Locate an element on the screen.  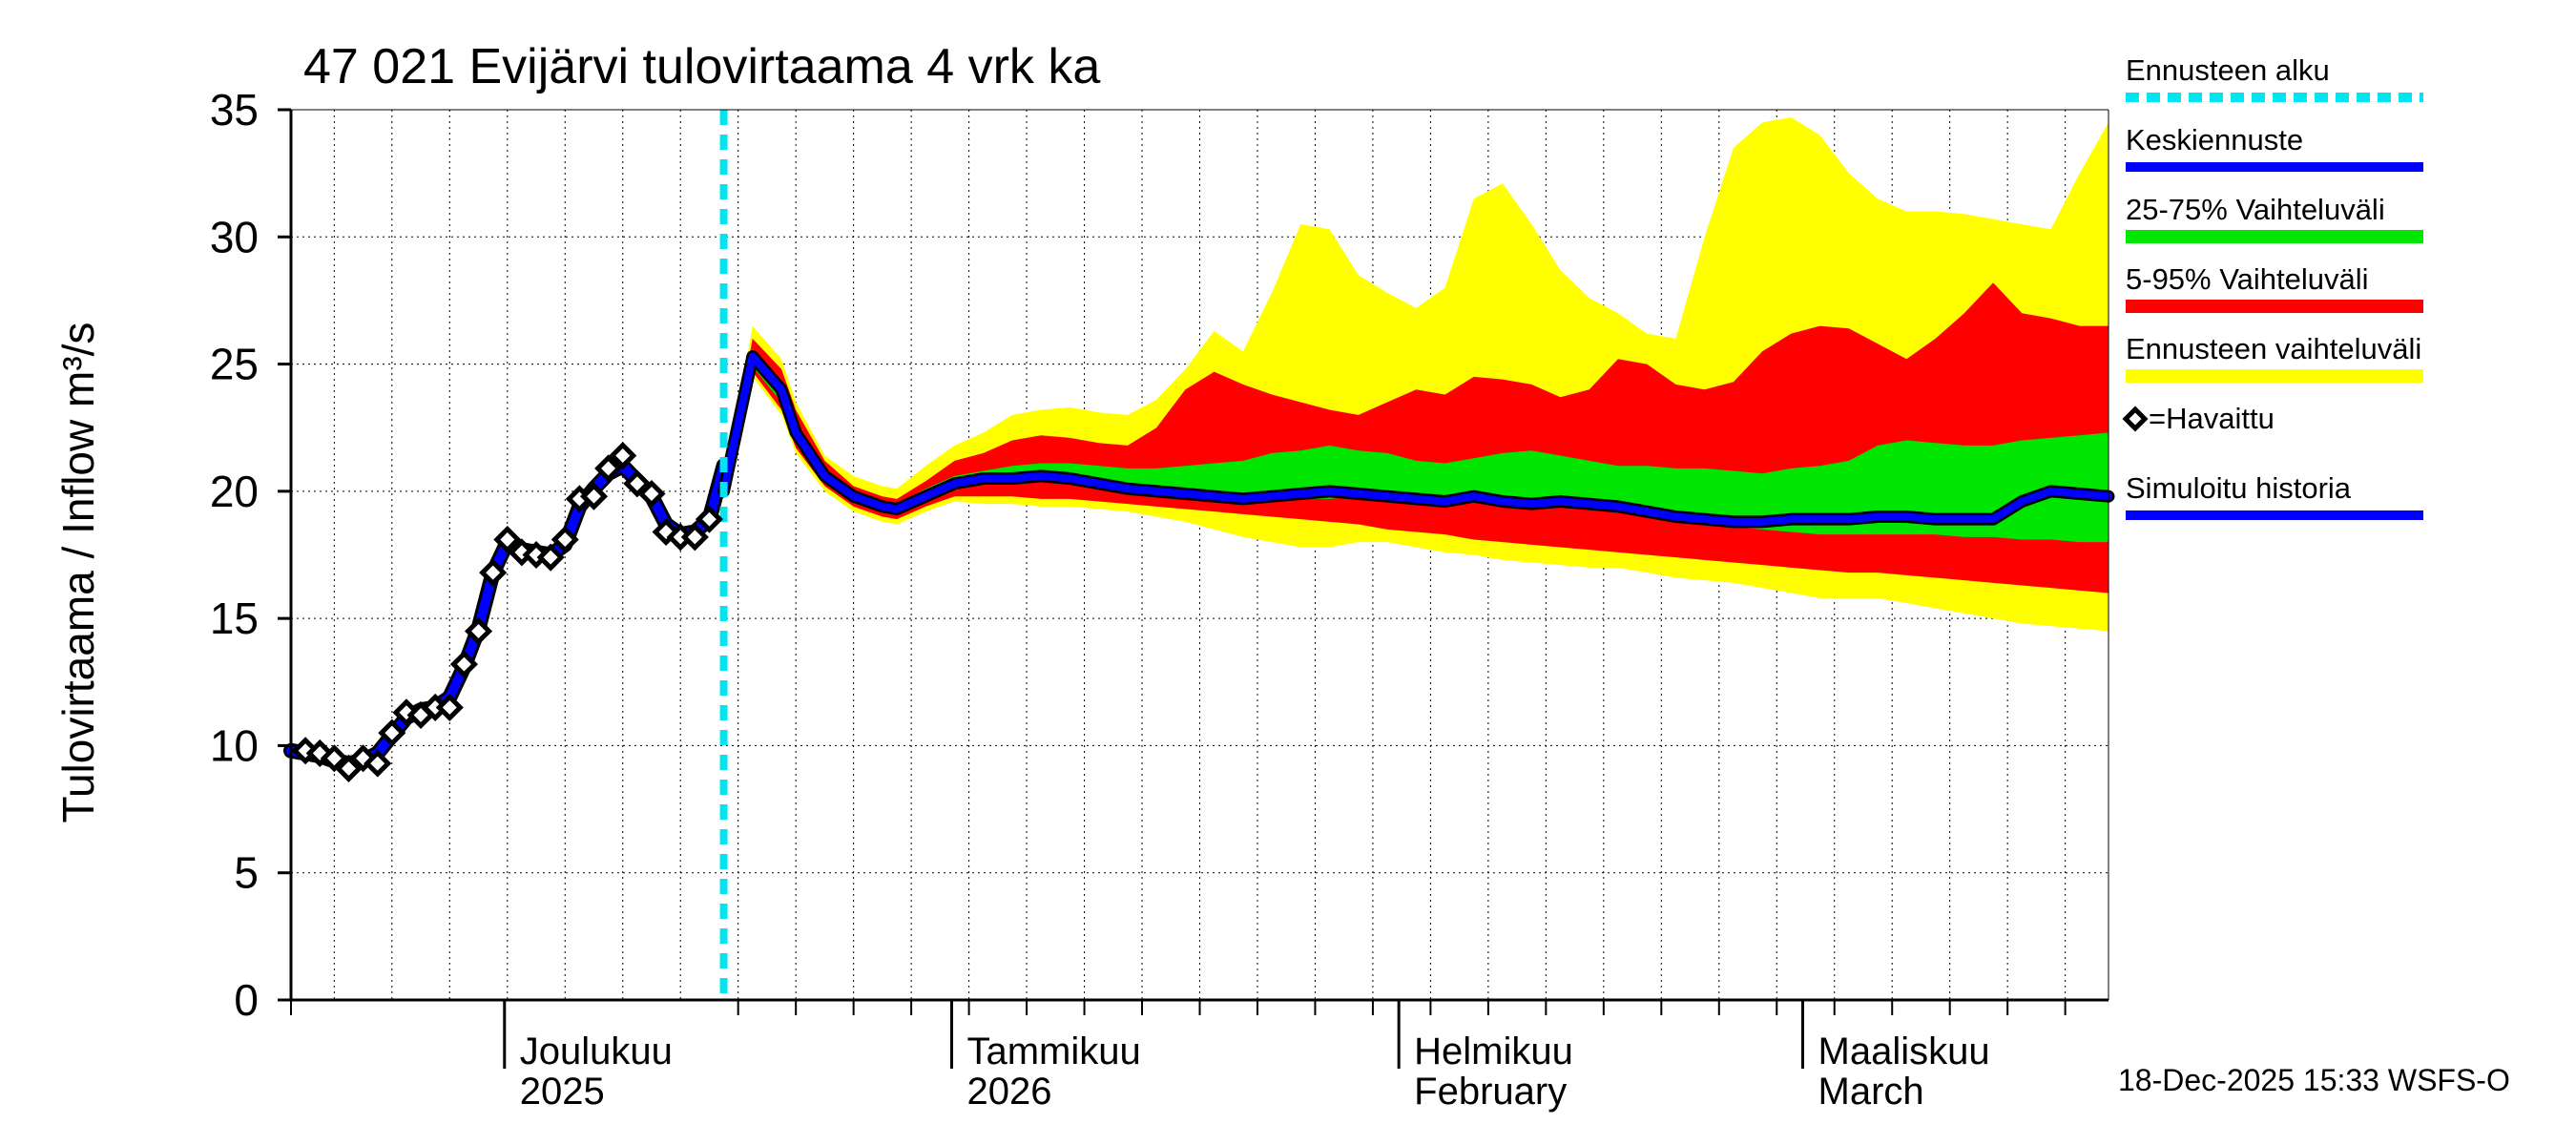
year-label: 2025 is located at coordinates (562, 1092).